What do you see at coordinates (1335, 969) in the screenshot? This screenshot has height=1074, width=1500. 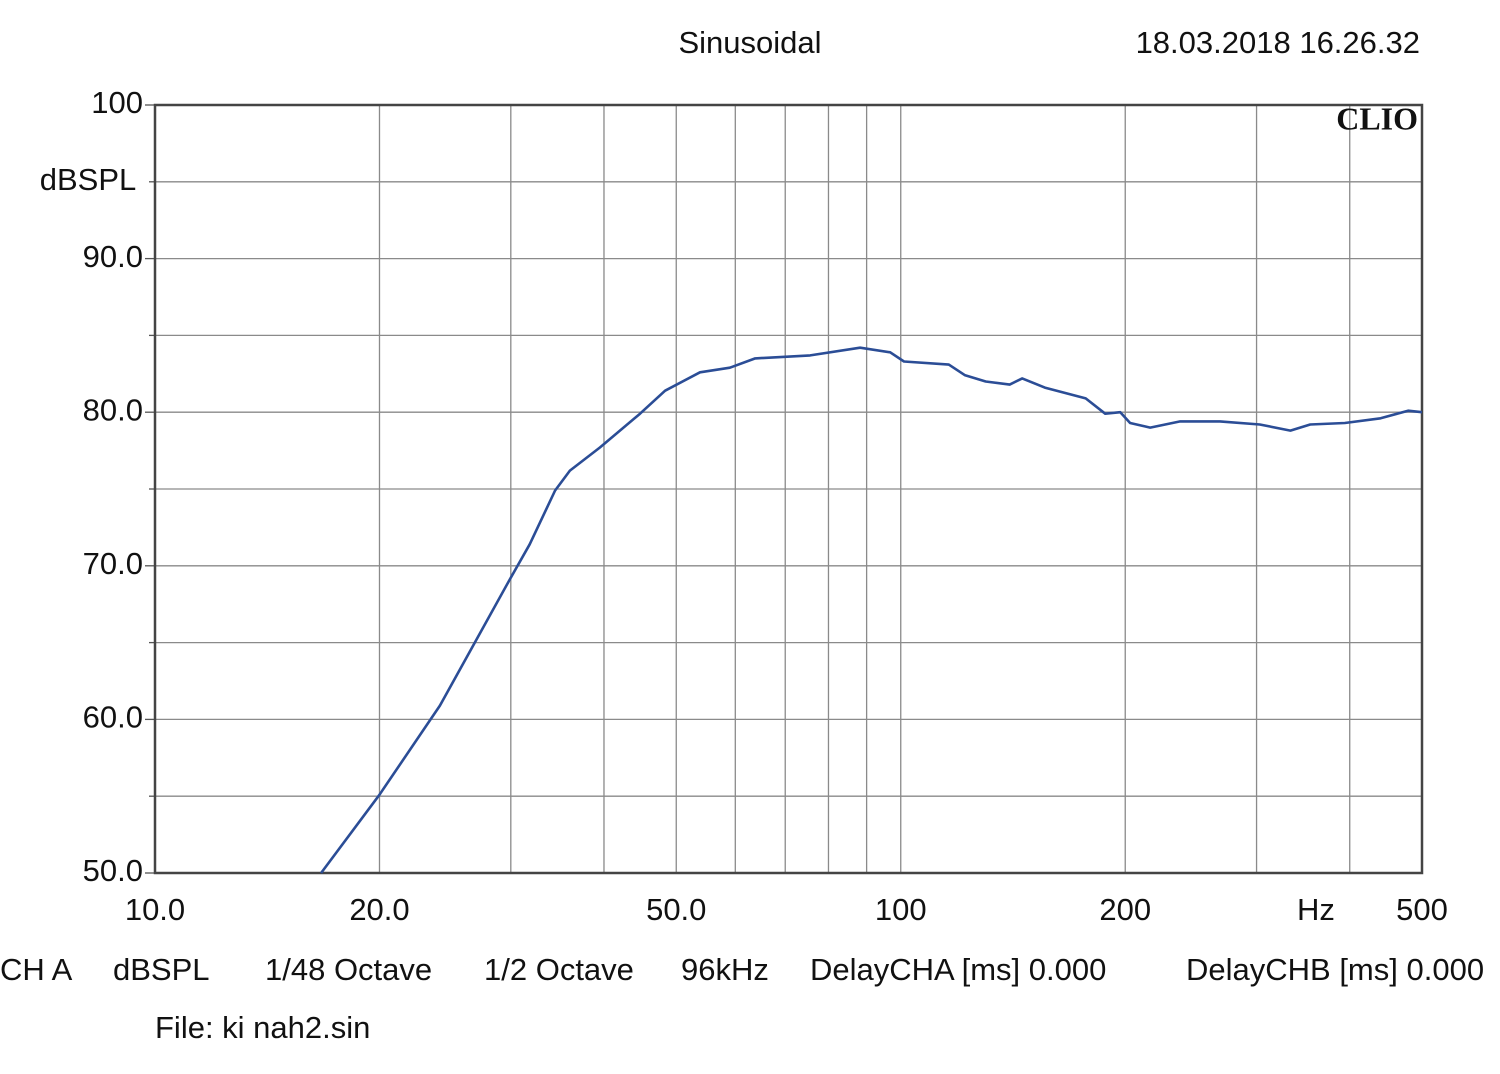 I see `footer-item: DelayCHB [ms] 0.000` at bounding box center [1335, 969].